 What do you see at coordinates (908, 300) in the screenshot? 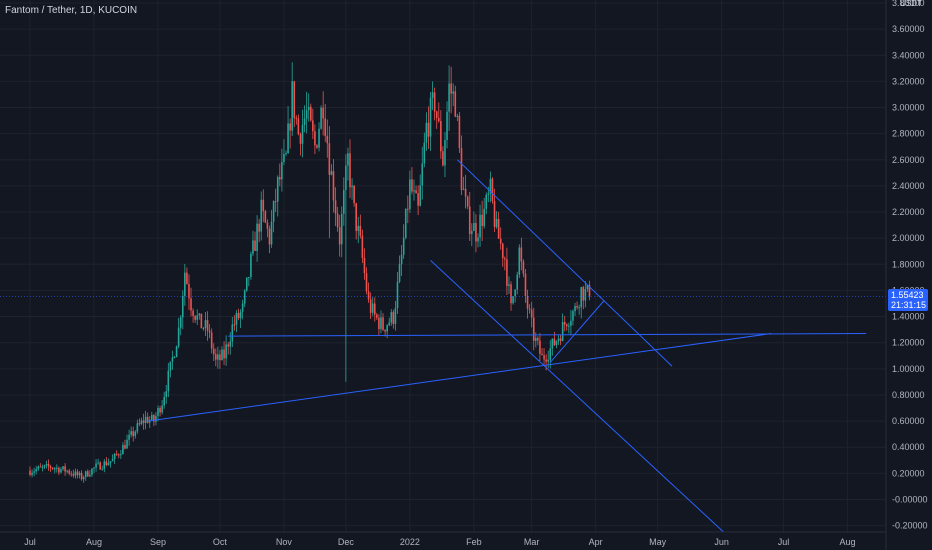
I see `last-price-badge: 1.55423 21:31:15` at bounding box center [908, 300].